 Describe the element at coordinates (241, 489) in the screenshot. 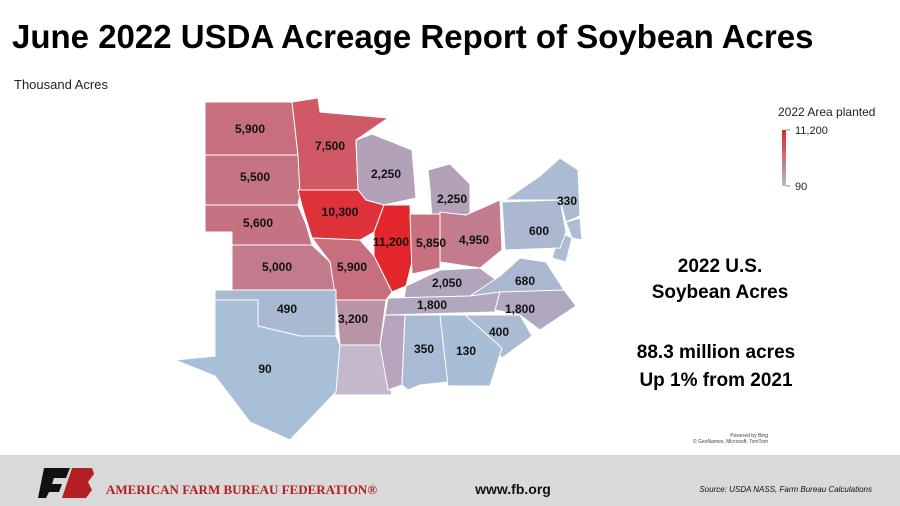

I see `organization: AMERICAN FARM BUREAU FEDERATION®` at that location.